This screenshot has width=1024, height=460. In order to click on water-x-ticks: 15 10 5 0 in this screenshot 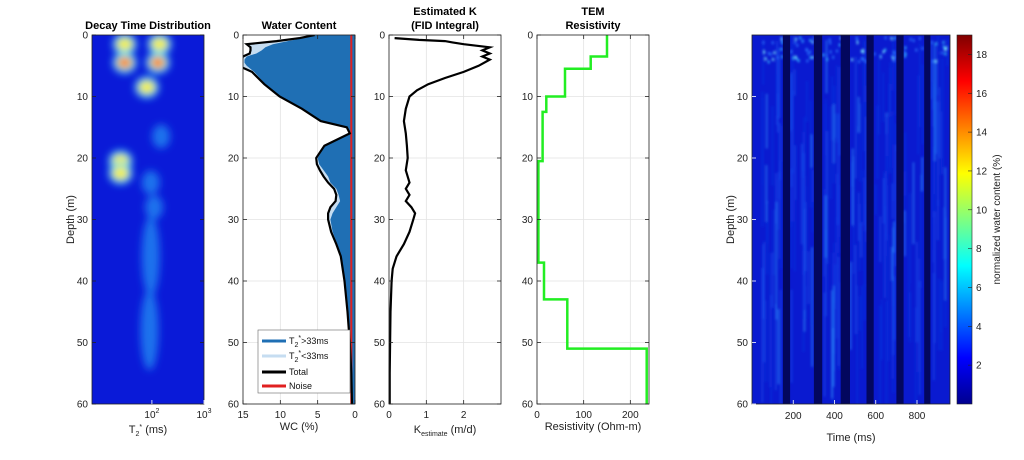, I will do `click(297, 228)`.